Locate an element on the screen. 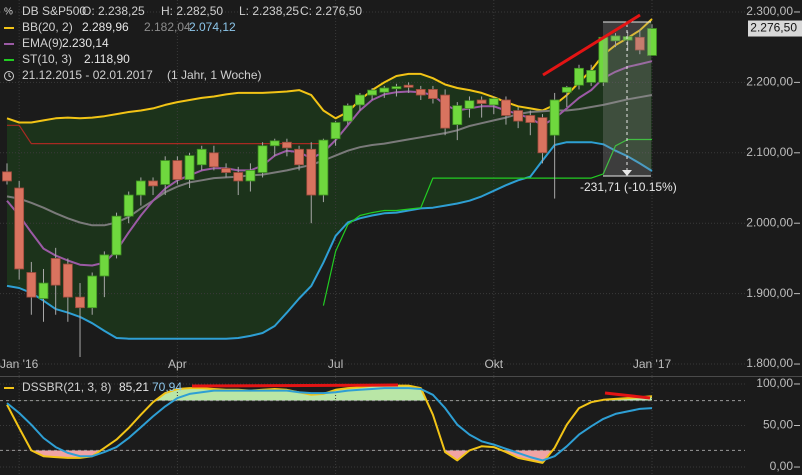 Image resolution: width=802 pixels, height=475 pixels. legend-value: 2.289,96 is located at coordinates (105, 27).